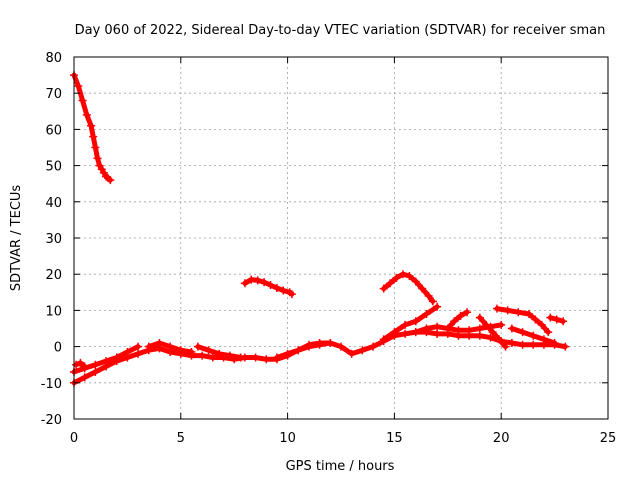 The image size is (640, 480). I want to click on x-tick-label: 25, so click(608, 438).